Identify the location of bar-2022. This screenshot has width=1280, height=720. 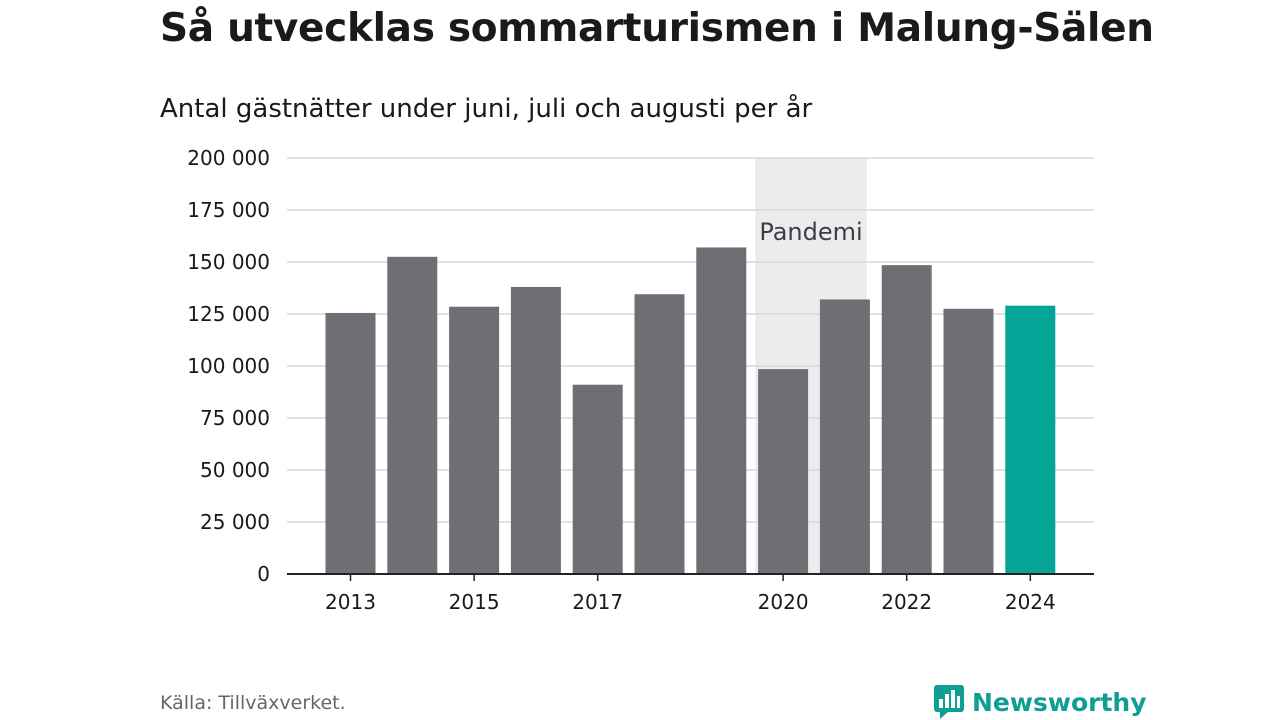
(906, 419).